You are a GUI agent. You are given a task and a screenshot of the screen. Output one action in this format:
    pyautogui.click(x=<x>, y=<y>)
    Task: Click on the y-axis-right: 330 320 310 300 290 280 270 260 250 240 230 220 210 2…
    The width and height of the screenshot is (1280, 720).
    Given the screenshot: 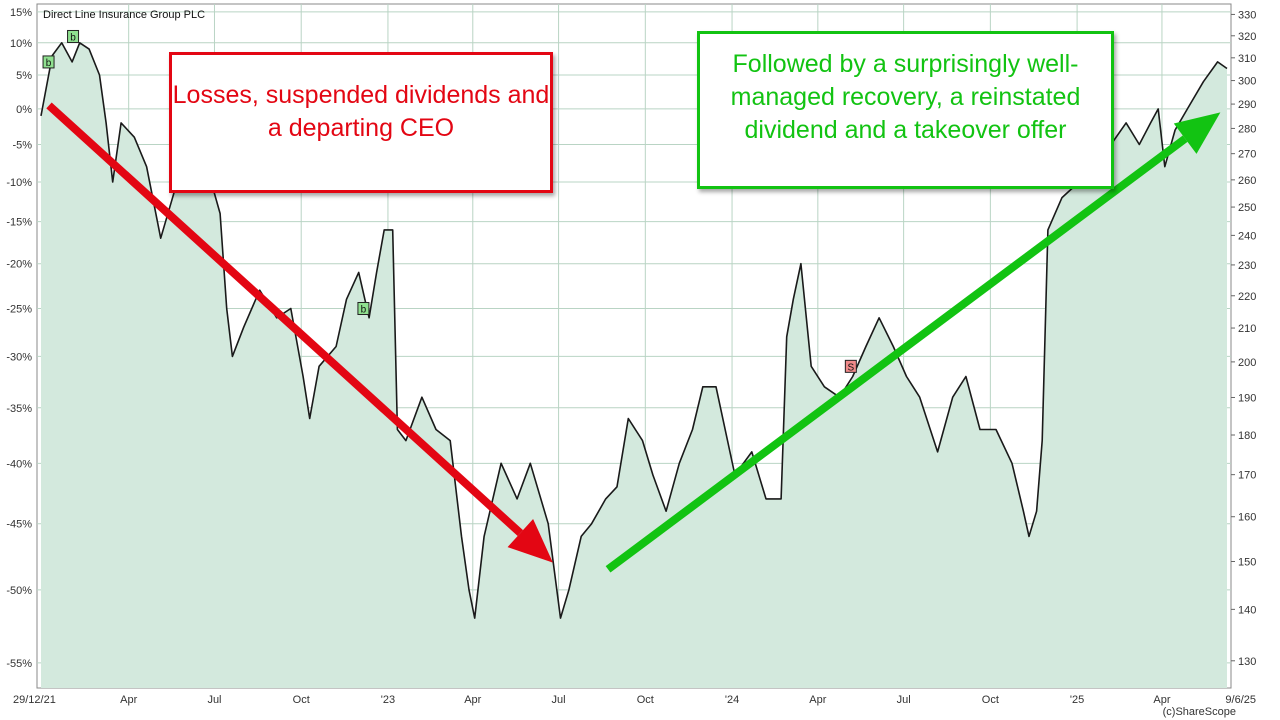 What is the action you would take?
    pyautogui.click(x=1243, y=338)
    